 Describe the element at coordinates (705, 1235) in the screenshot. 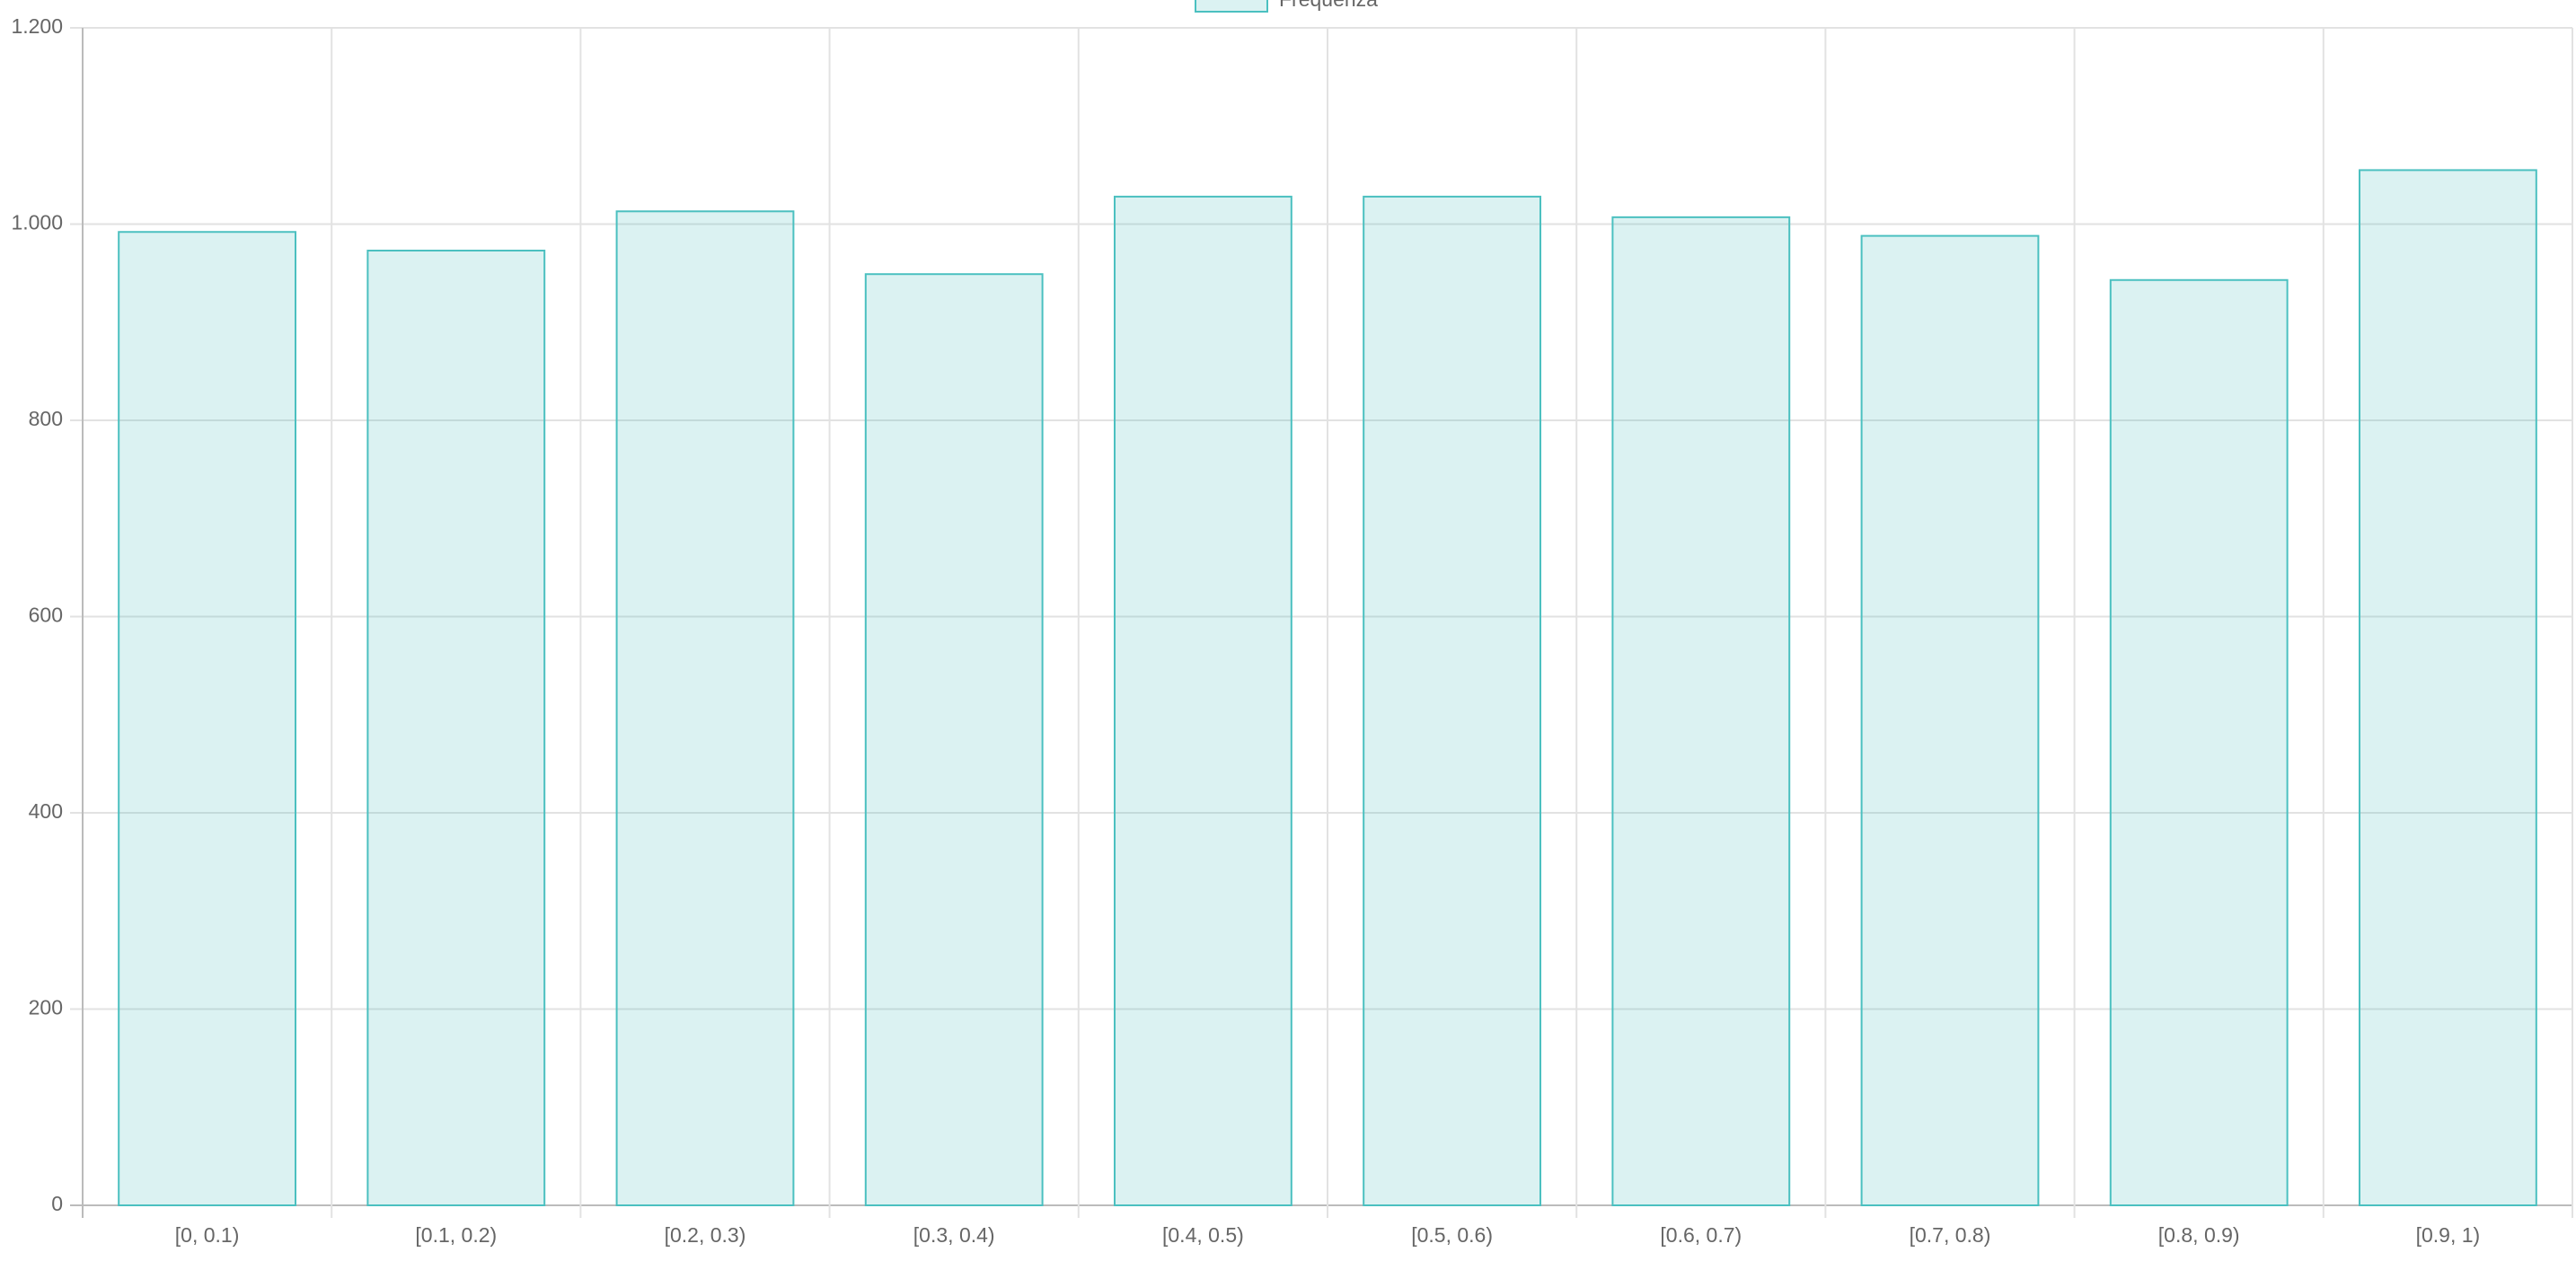

I see `x-tick-label: [0.2, 0.3)` at that location.